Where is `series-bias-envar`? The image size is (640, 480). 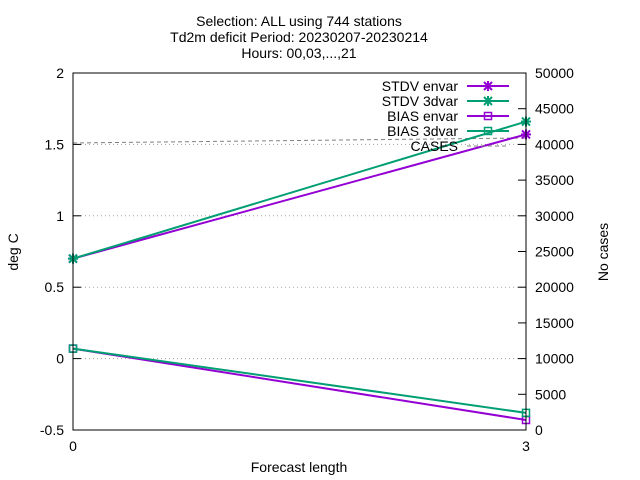 series-bias-envar is located at coordinates (299, 384).